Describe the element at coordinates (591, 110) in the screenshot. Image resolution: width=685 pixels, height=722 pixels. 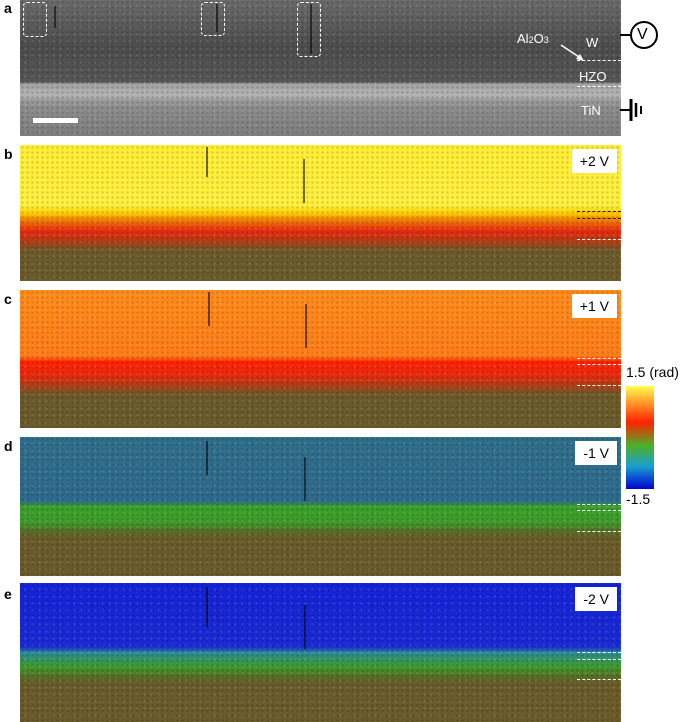
I see `tin-layer-label: TiN` at that location.